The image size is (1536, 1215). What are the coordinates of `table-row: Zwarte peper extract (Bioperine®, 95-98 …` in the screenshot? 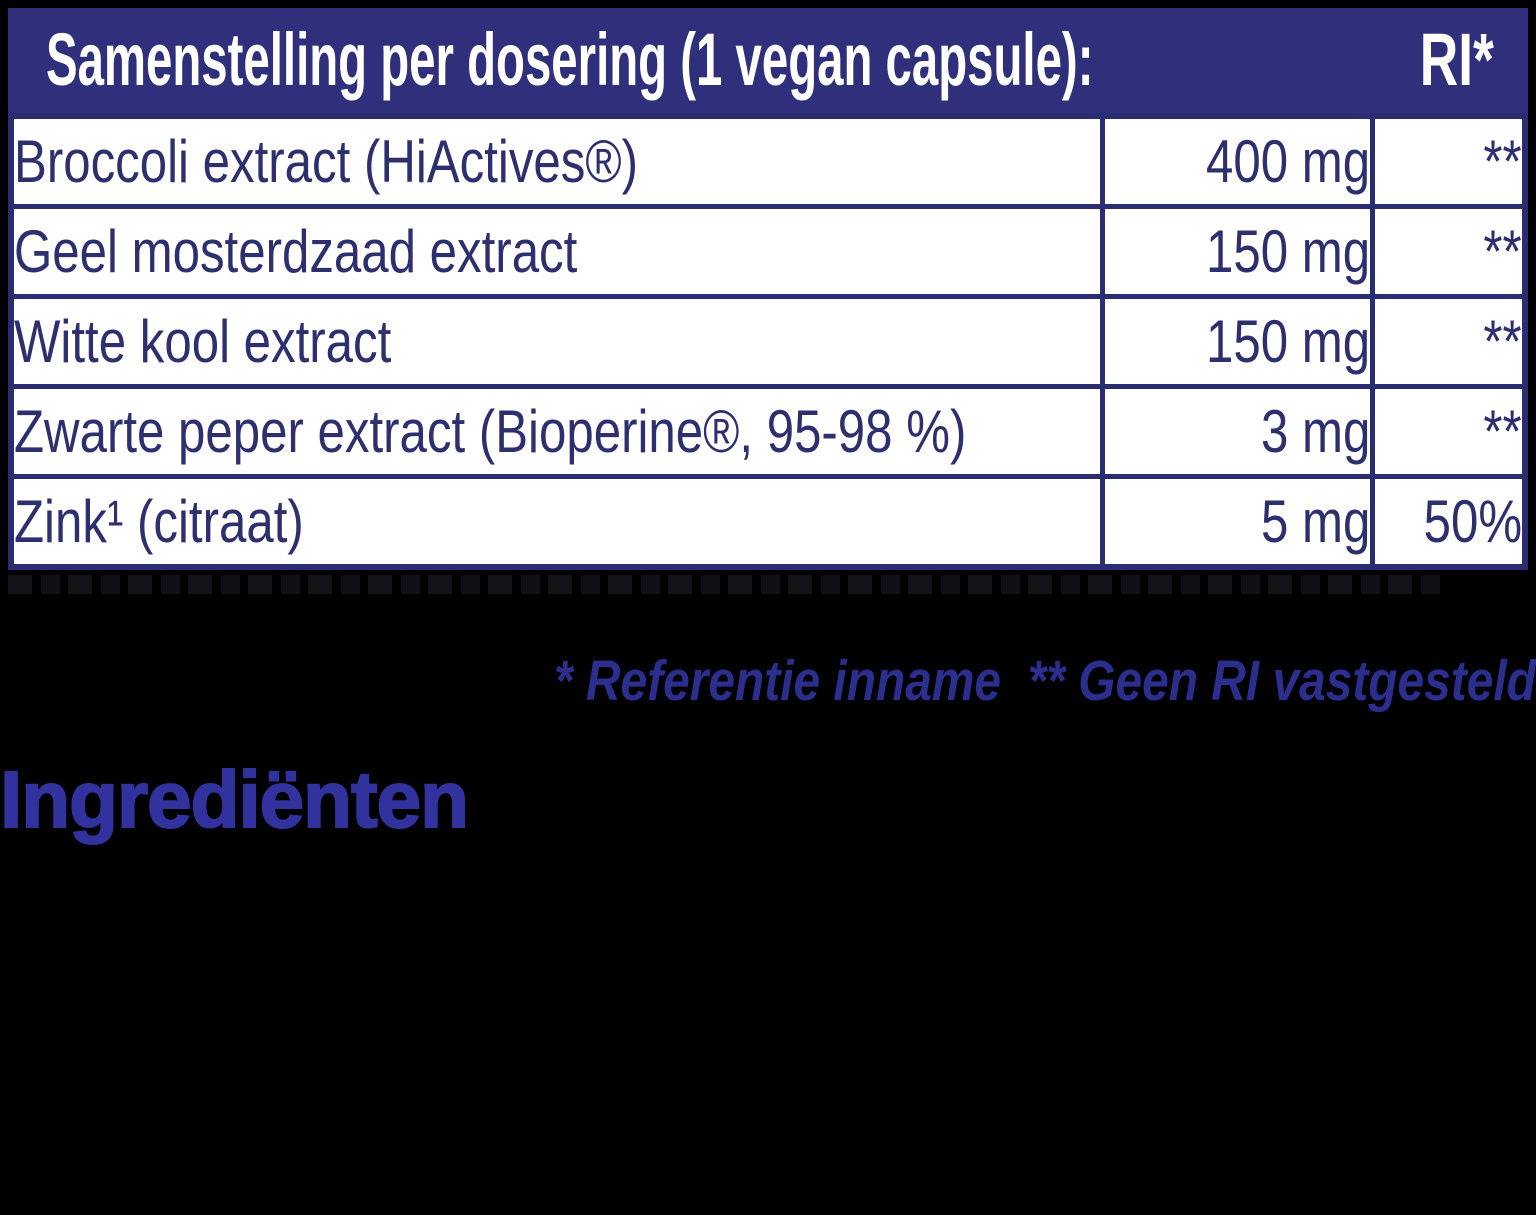 It's located at (768, 431).